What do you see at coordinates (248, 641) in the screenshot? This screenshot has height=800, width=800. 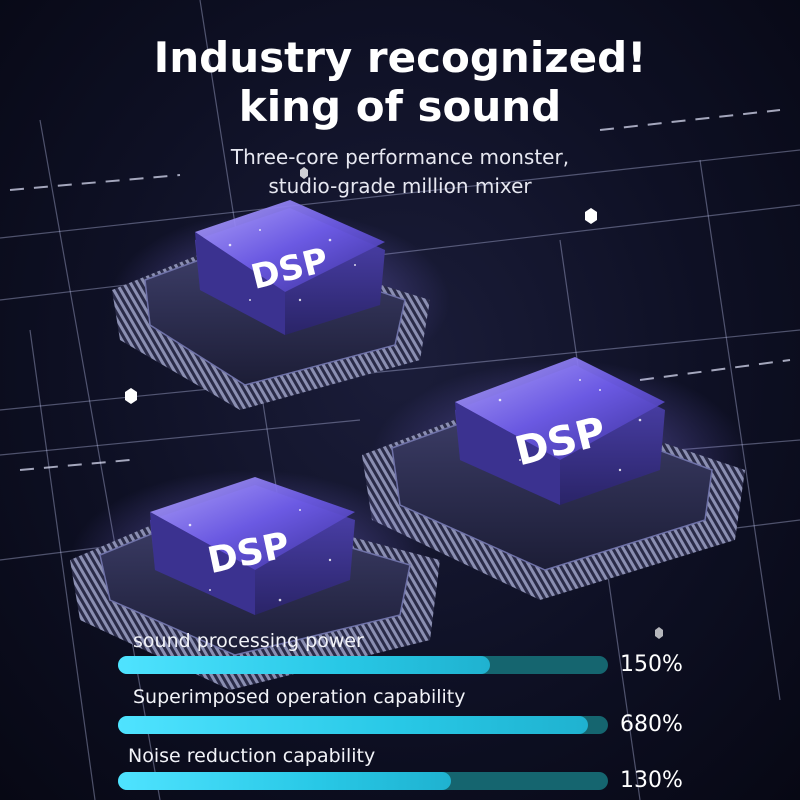 I see `metric-label-sound-processing: sound processing power` at bounding box center [248, 641].